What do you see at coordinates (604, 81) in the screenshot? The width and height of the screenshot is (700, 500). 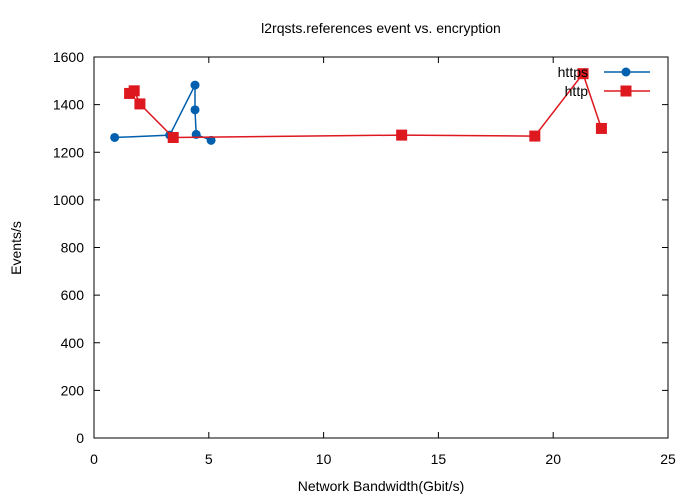 I see `legend: https http` at bounding box center [604, 81].